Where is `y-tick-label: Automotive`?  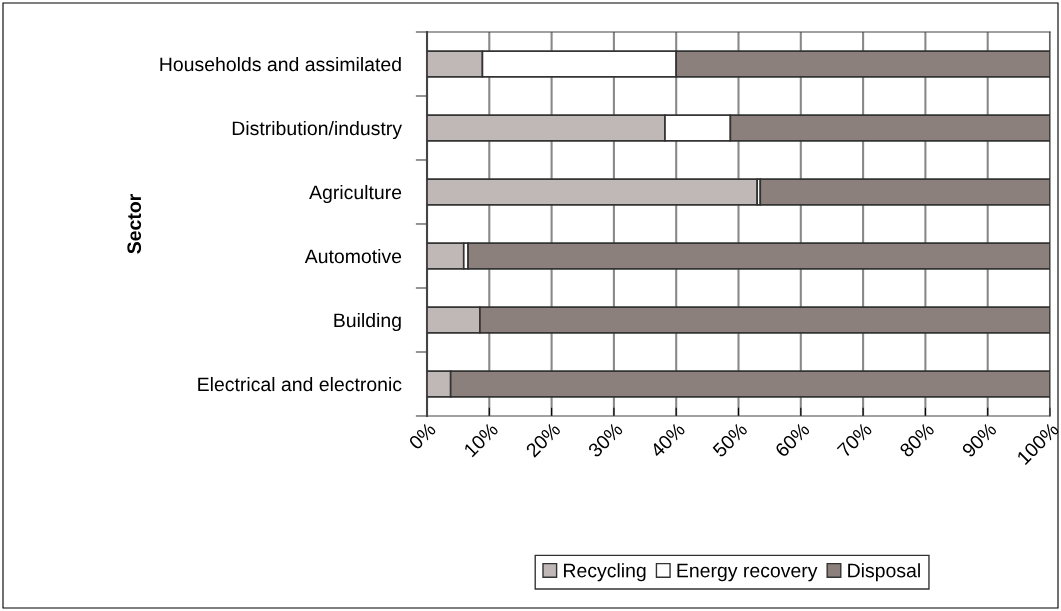
y-tick-label: Automotive is located at coordinates (353, 256).